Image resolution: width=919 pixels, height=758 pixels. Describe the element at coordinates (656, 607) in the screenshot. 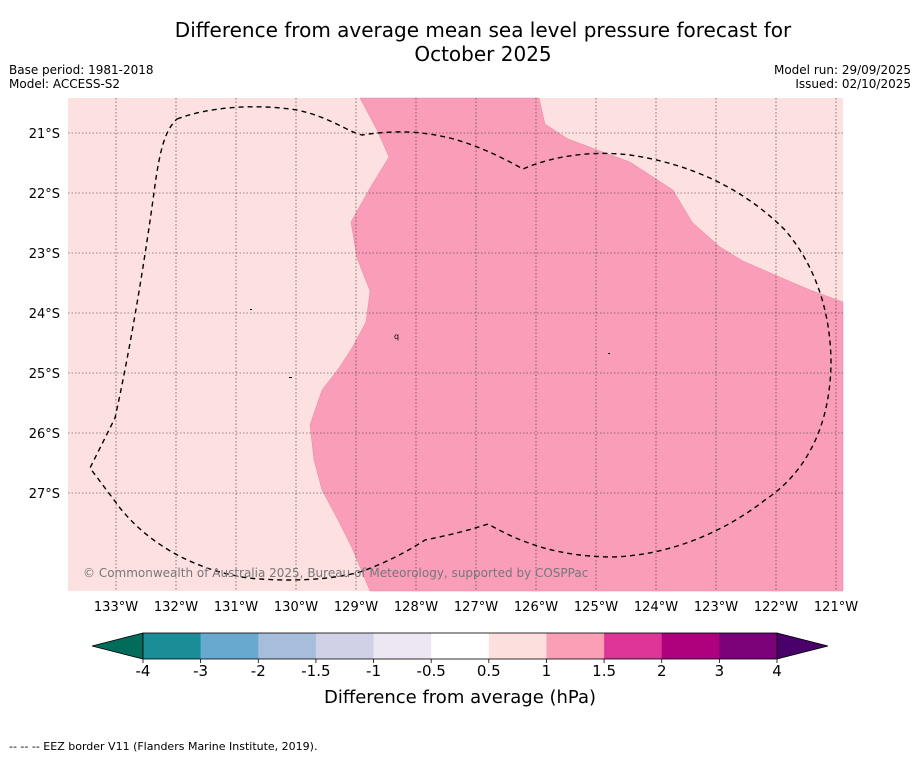

I see `lon-label: 124°W` at that location.